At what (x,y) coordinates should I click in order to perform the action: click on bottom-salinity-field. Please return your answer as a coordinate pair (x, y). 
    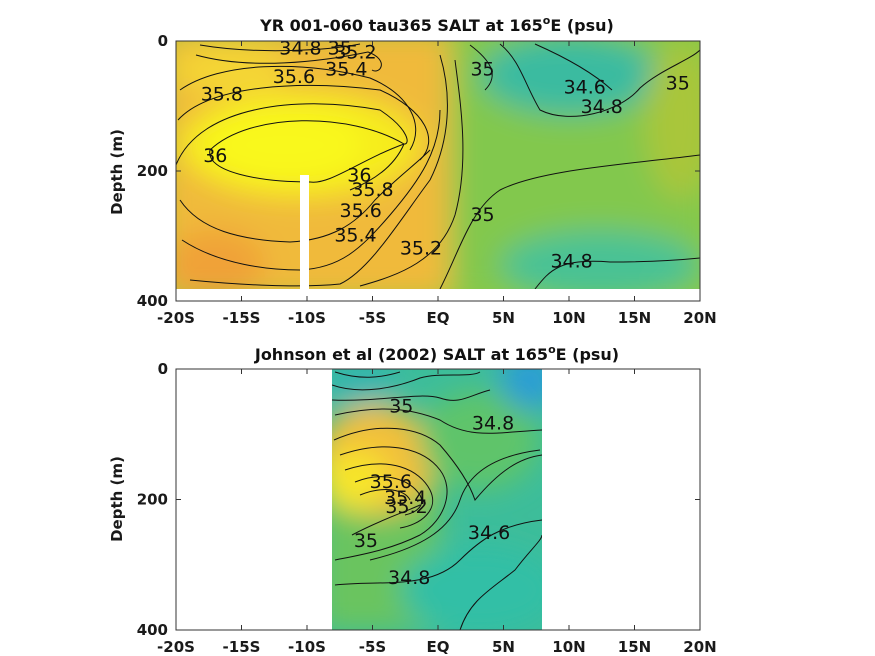
    Looking at the image, I should click on (437, 499).